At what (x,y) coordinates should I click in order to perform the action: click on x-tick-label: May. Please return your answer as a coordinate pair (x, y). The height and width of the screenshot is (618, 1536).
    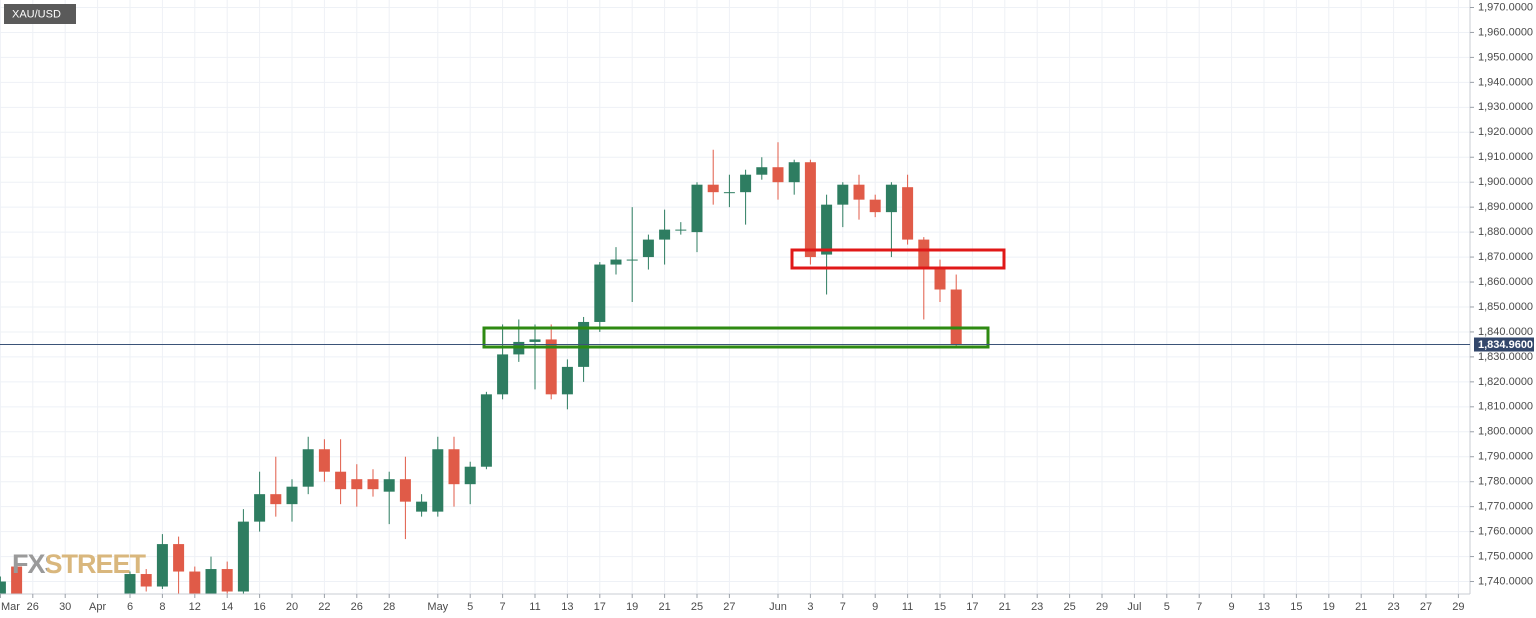
    Looking at the image, I should click on (437, 607).